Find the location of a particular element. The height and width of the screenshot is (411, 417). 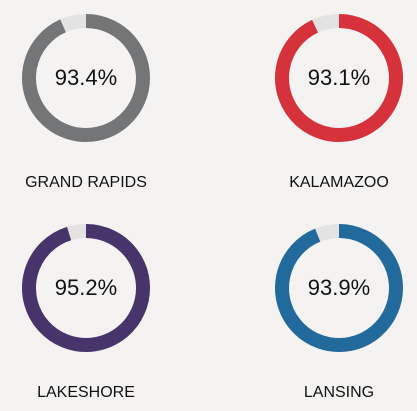

value-label: 93.1% is located at coordinates (339, 77).